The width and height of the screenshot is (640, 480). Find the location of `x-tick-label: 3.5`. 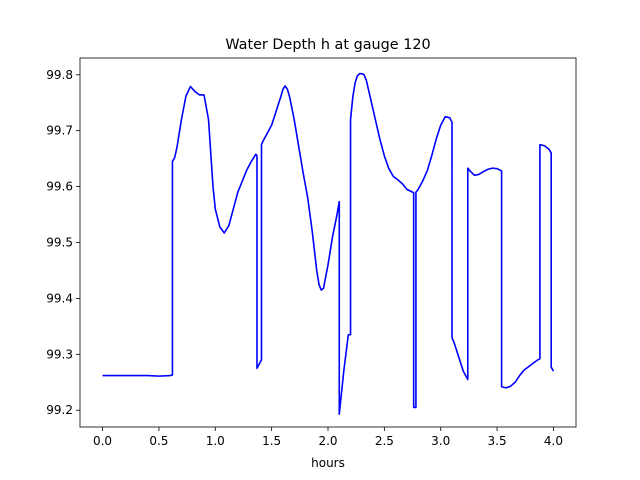

x-tick-label: 3.5 is located at coordinates (497, 441).